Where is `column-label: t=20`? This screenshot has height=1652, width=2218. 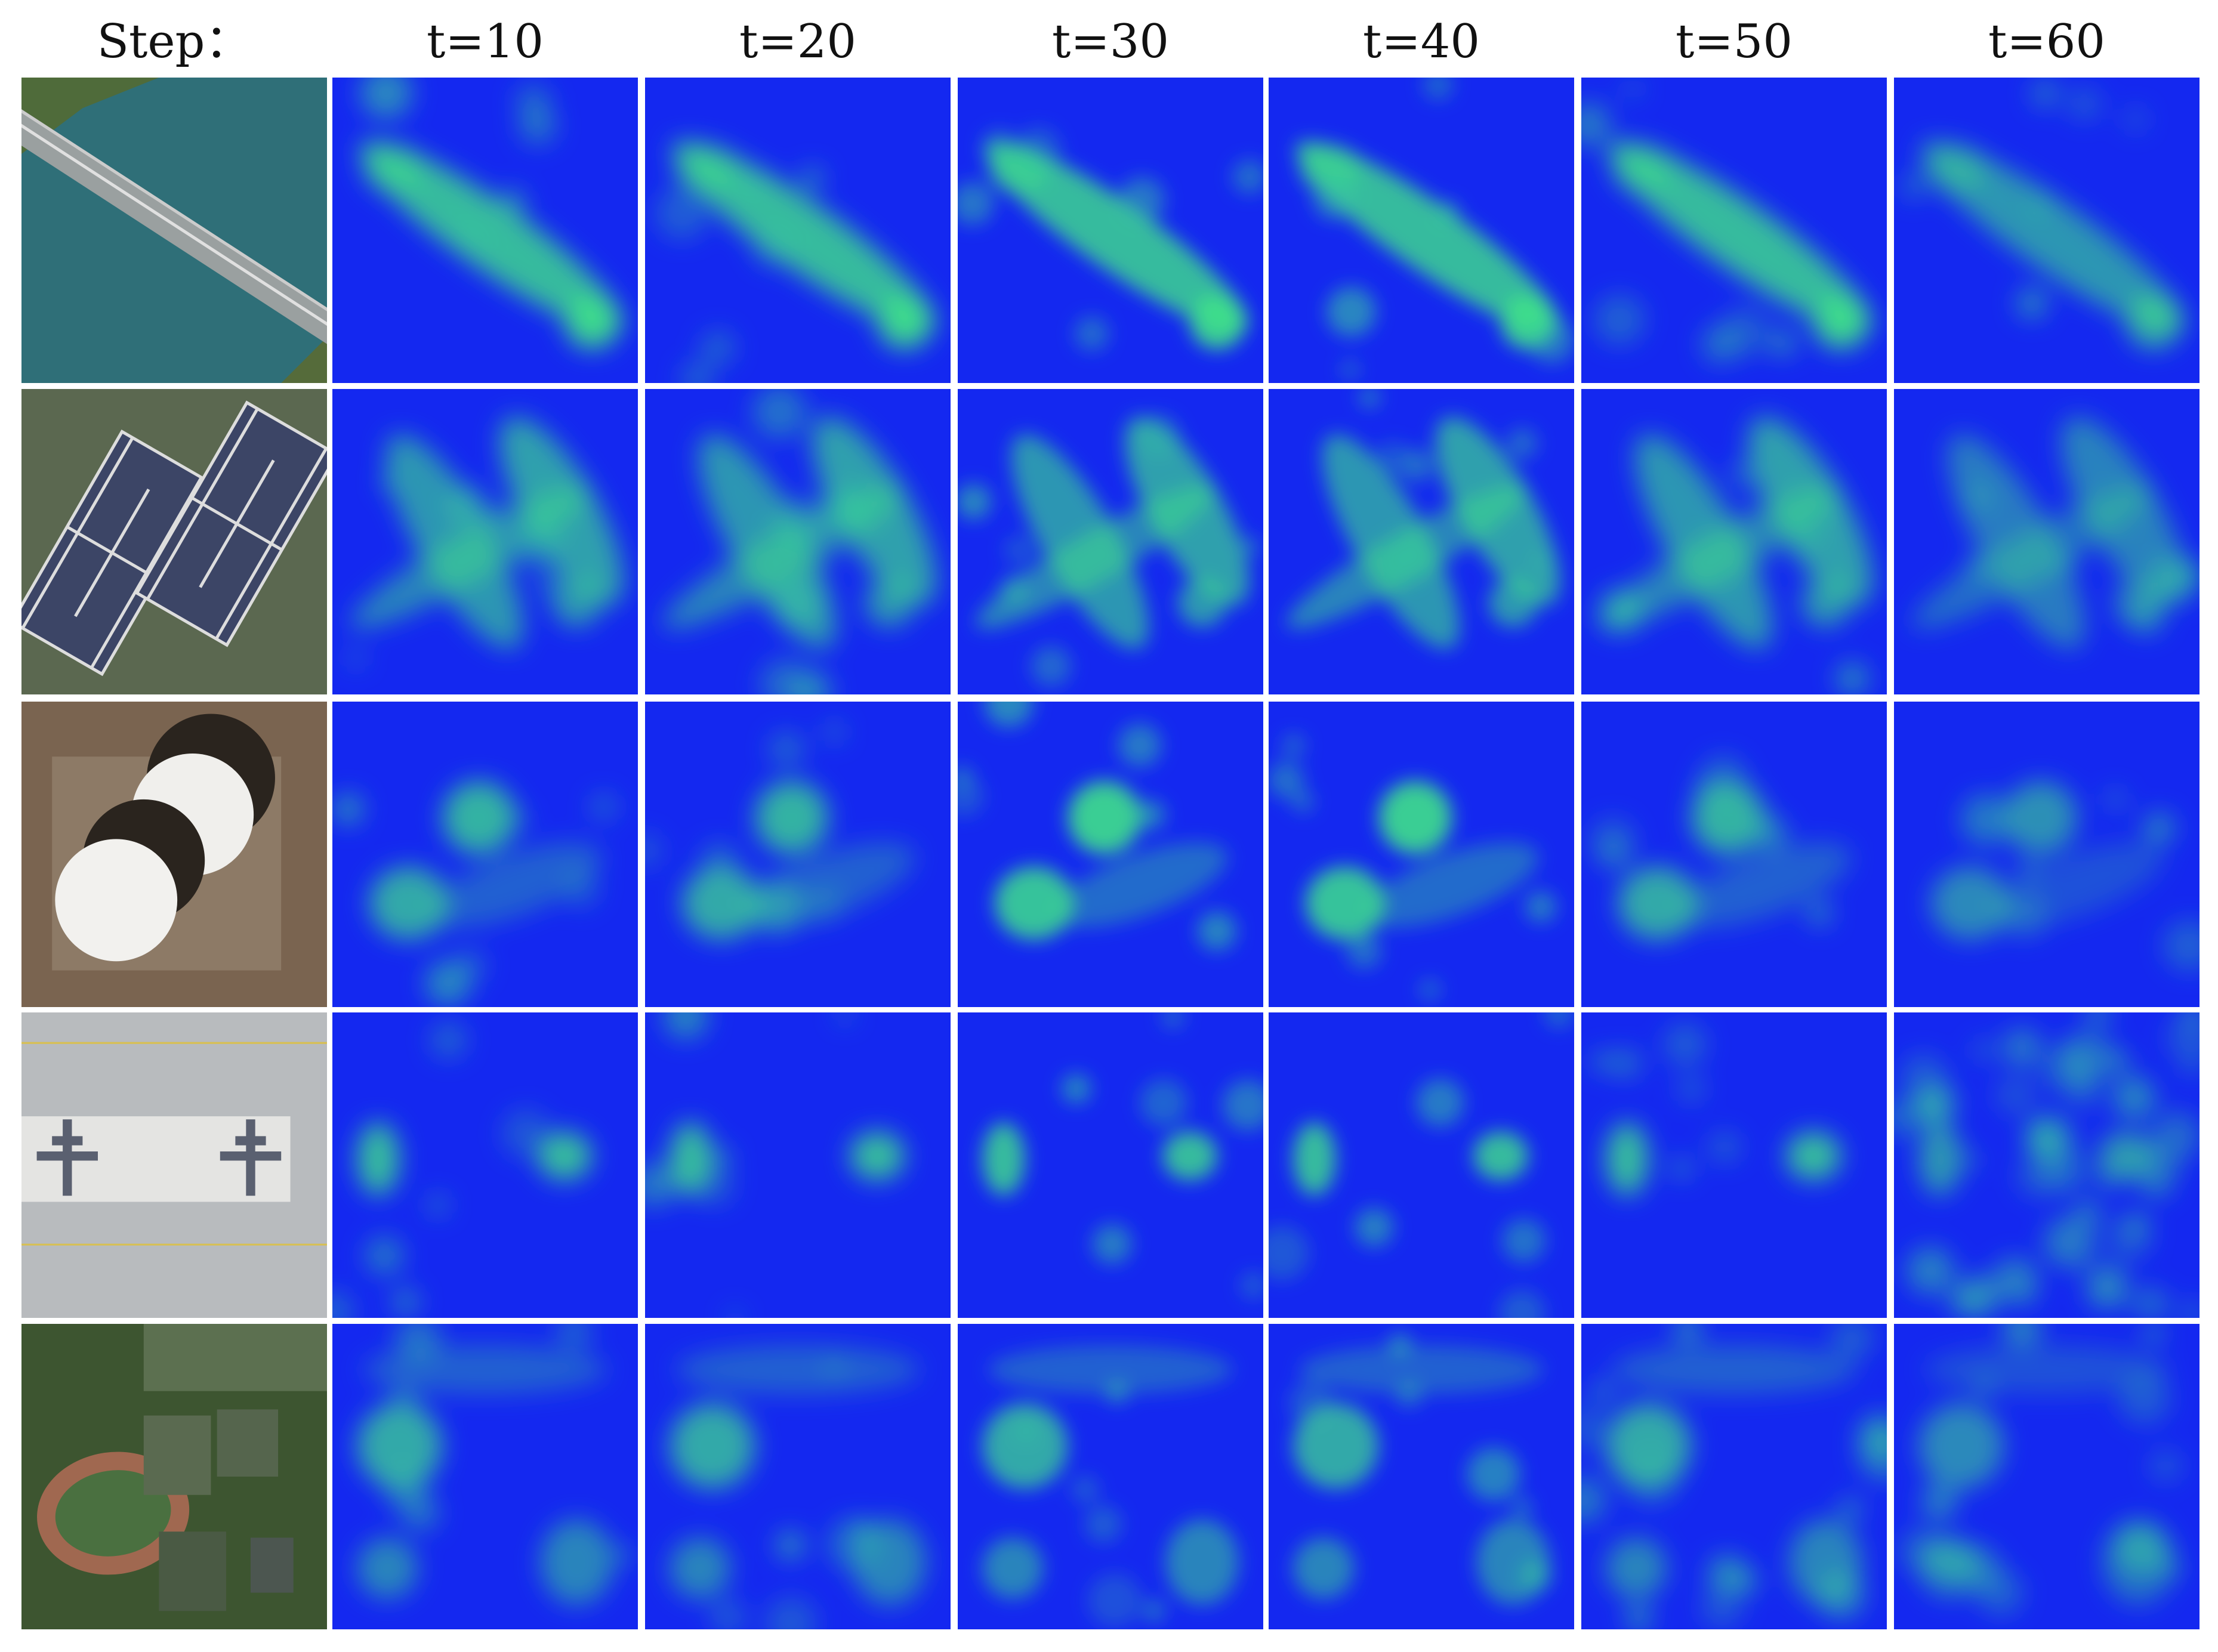 column-label: t=20 is located at coordinates (798, 42).